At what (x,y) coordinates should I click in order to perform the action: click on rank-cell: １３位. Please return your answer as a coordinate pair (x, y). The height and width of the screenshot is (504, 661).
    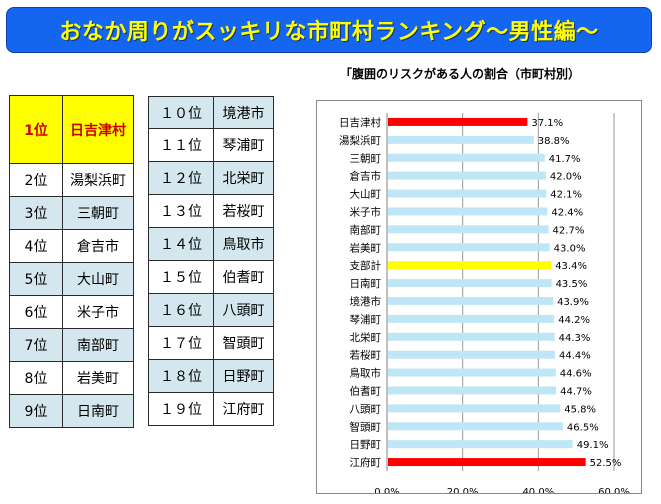
    Looking at the image, I should click on (181, 211).